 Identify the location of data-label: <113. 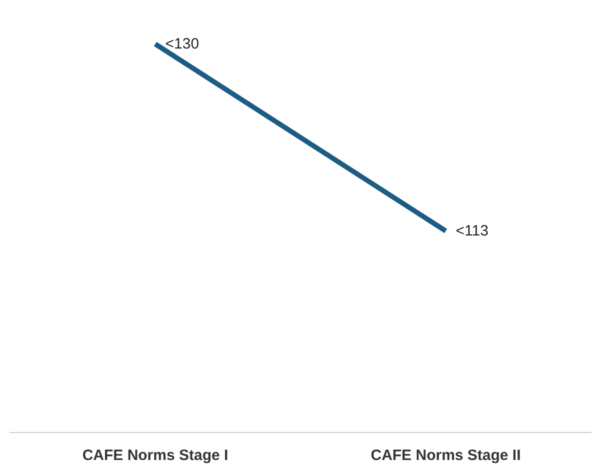
(472, 231).